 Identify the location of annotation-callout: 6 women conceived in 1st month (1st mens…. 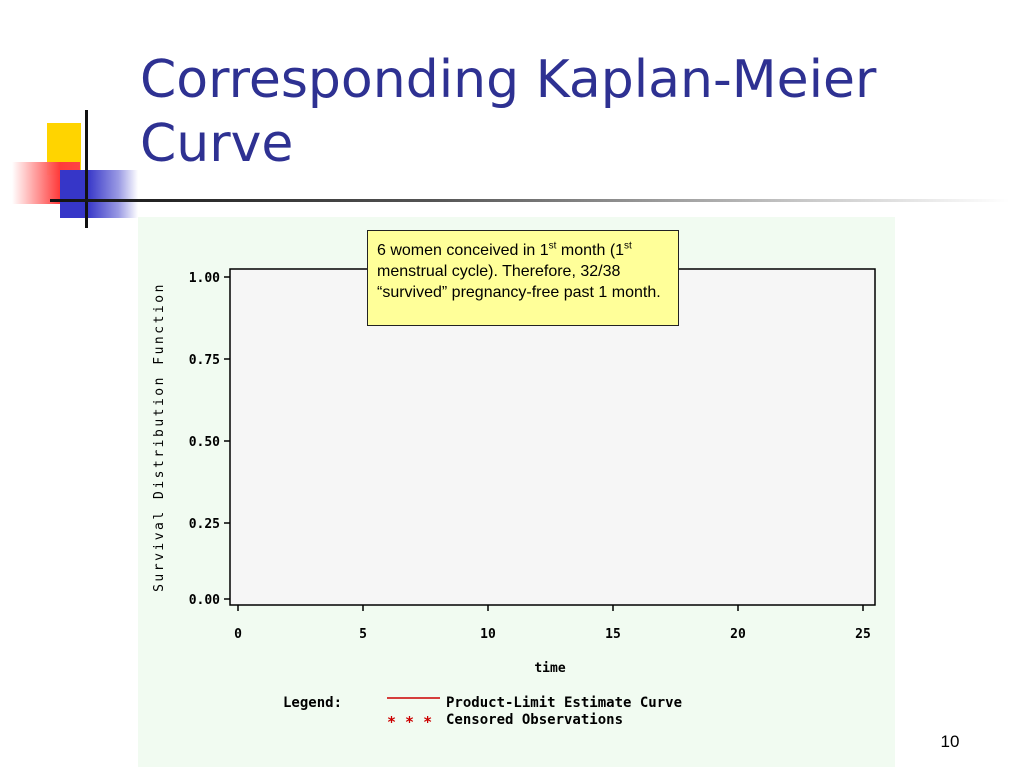
(523, 278).